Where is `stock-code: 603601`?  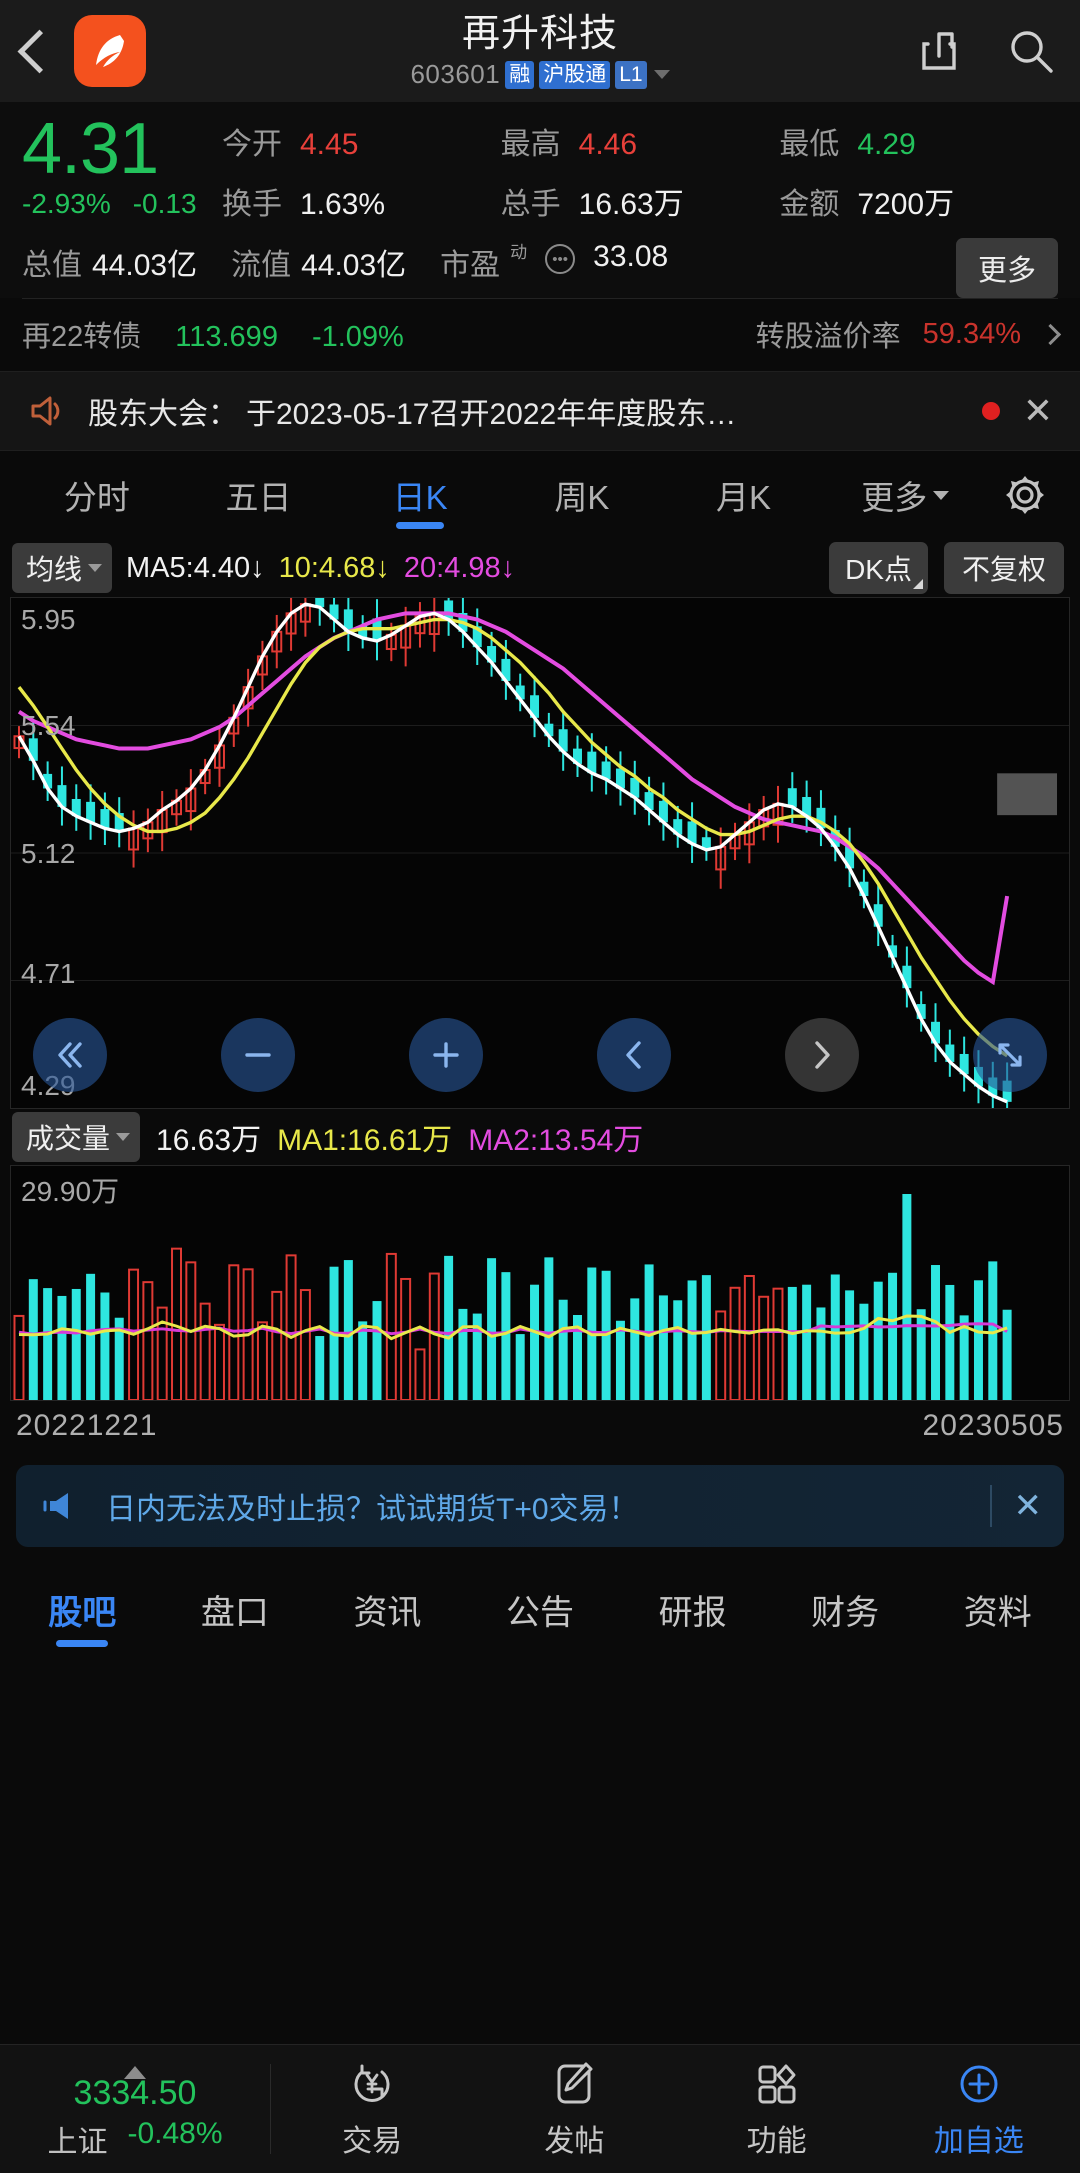
stock-code: 603601 is located at coordinates (455, 74).